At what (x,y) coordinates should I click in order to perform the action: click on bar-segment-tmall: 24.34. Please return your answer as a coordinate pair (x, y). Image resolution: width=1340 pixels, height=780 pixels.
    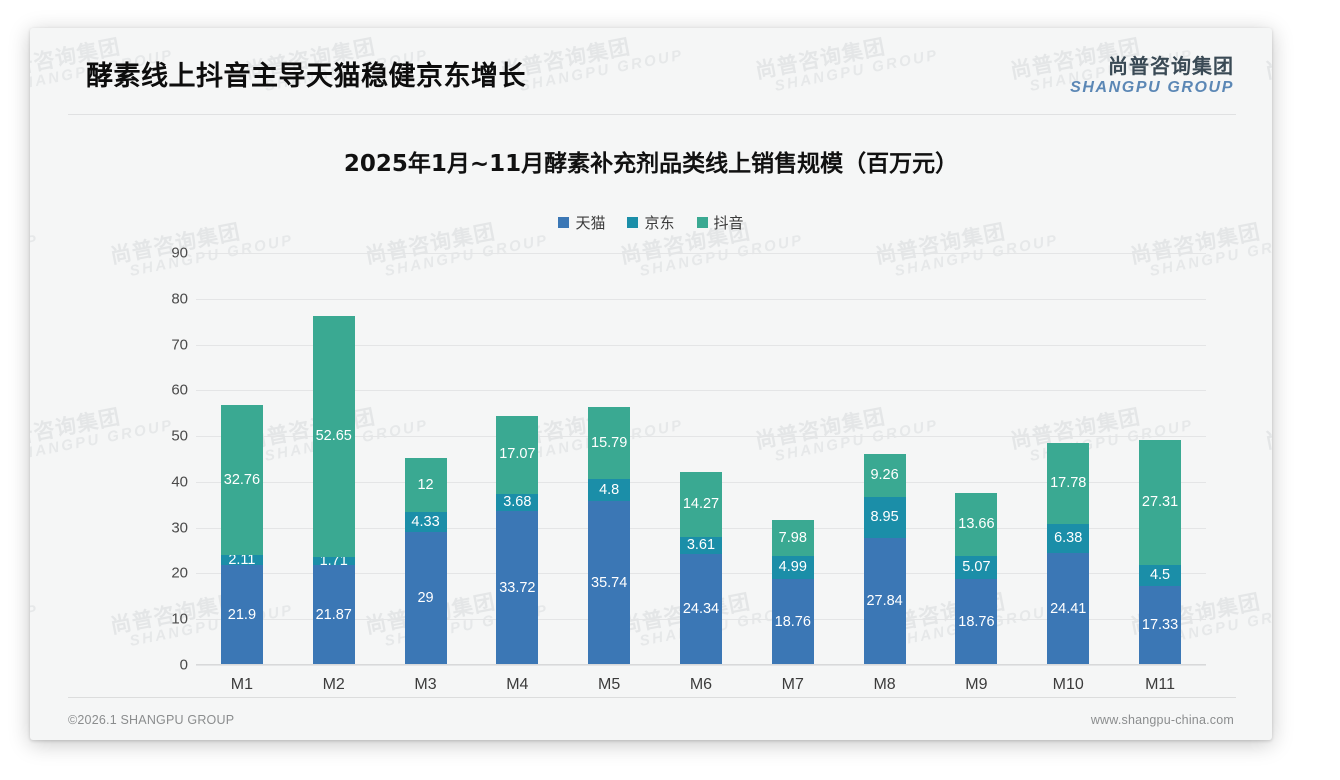
    Looking at the image, I should click on (700, 609).